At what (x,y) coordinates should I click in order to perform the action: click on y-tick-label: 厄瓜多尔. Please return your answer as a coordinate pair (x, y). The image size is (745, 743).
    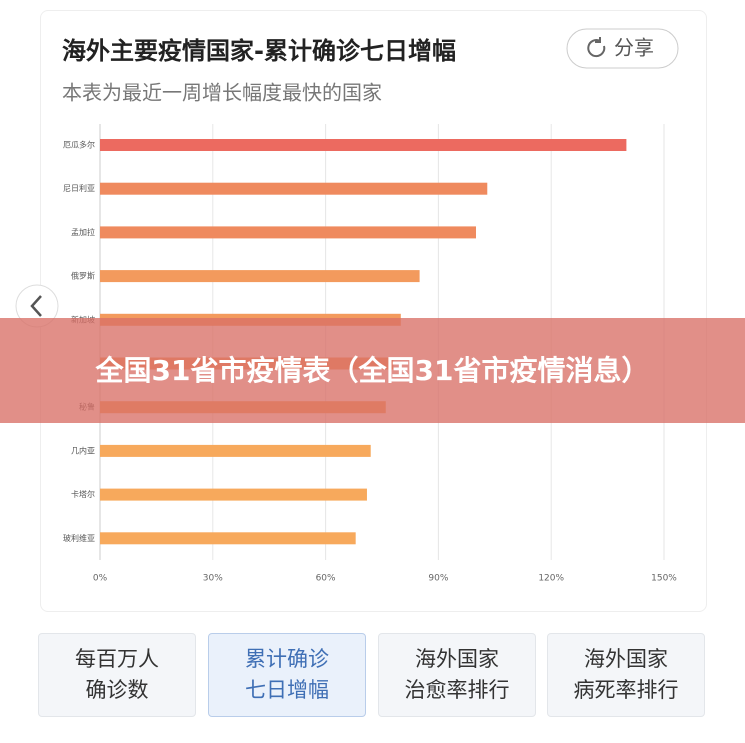
    Looking at the image, I should click on (79, 145).